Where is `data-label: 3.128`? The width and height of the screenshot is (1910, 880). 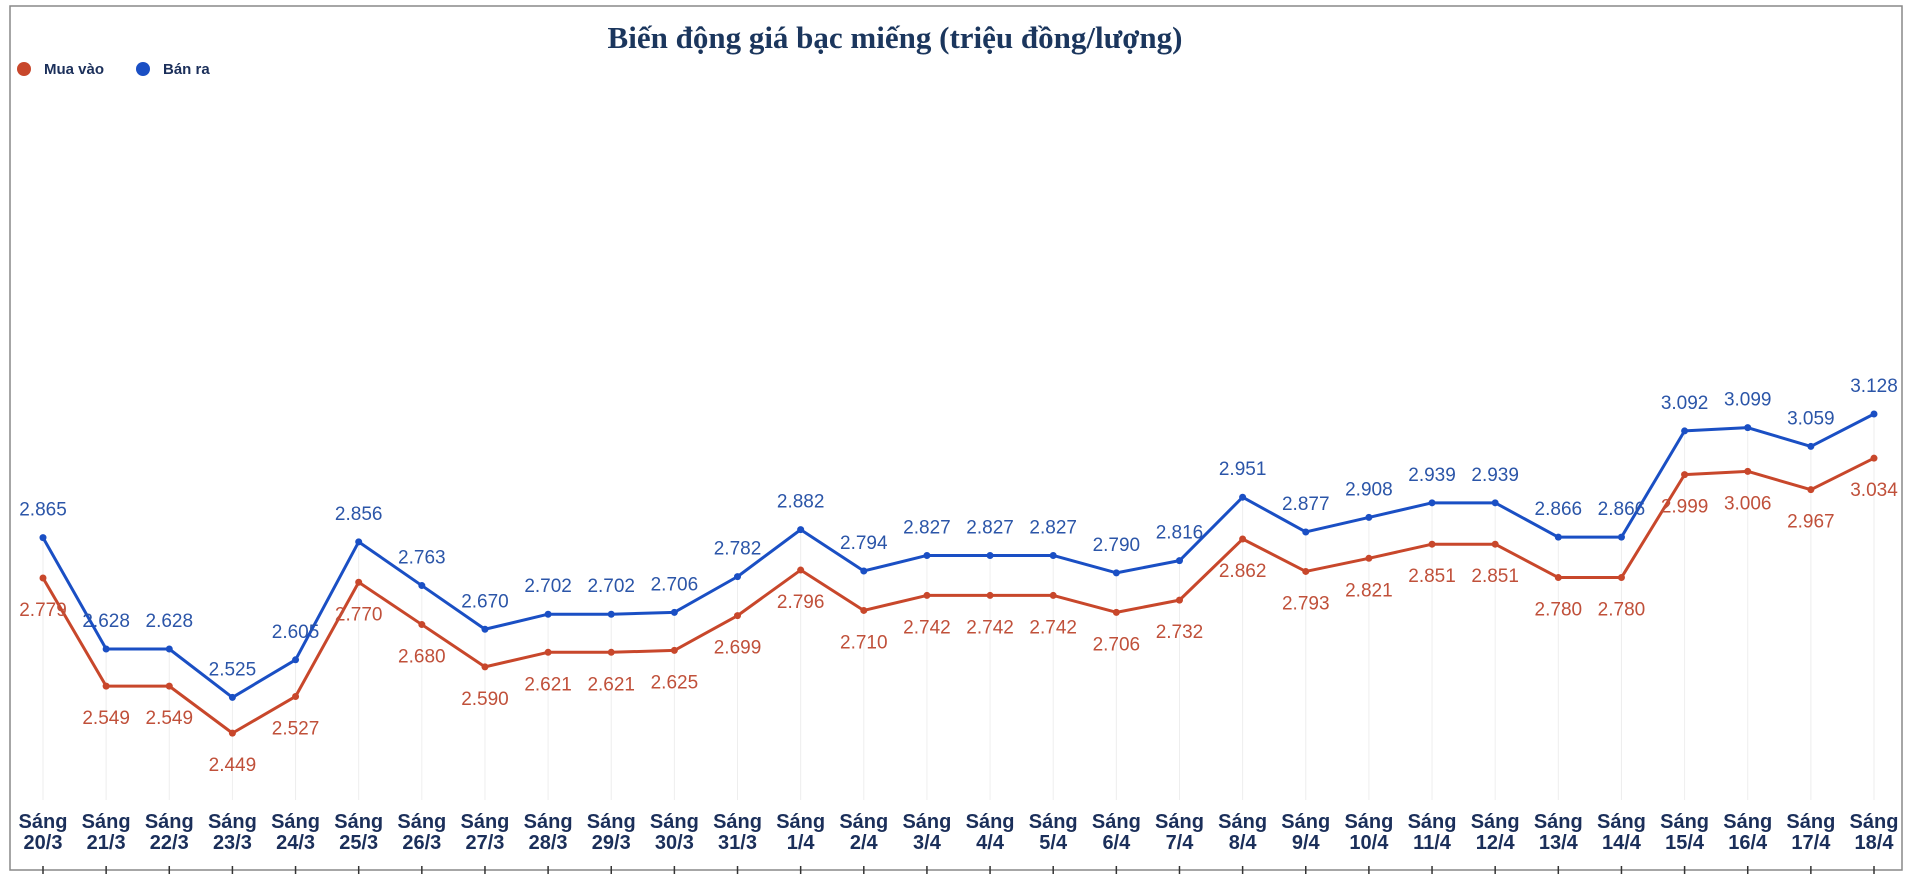
data-label: 3.128 is located at coordinates (1874, 386).